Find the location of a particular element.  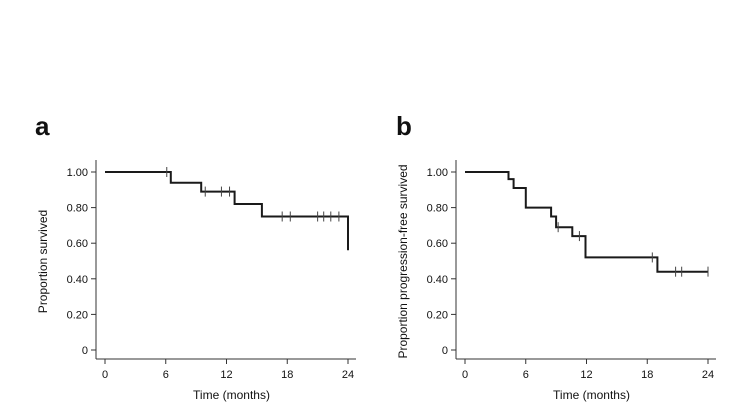

y-axis-label: Proportion survived is located at coordinates (43, 261).